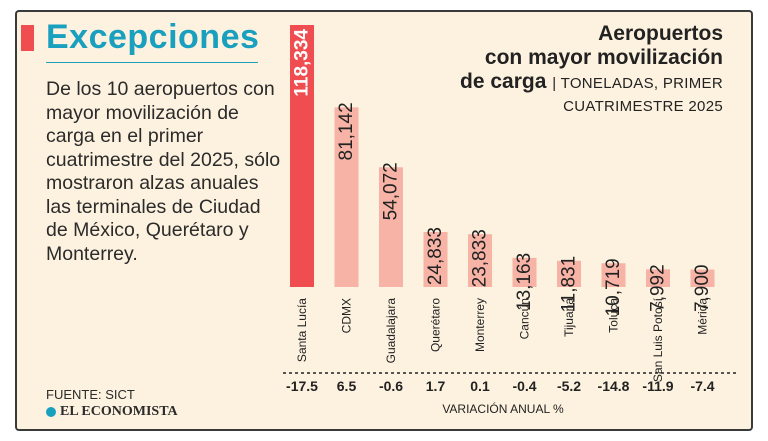  Describe the element at coordinates (391, 331) in the screenshot. I see `category-label-2: Guadalajara` at that location.